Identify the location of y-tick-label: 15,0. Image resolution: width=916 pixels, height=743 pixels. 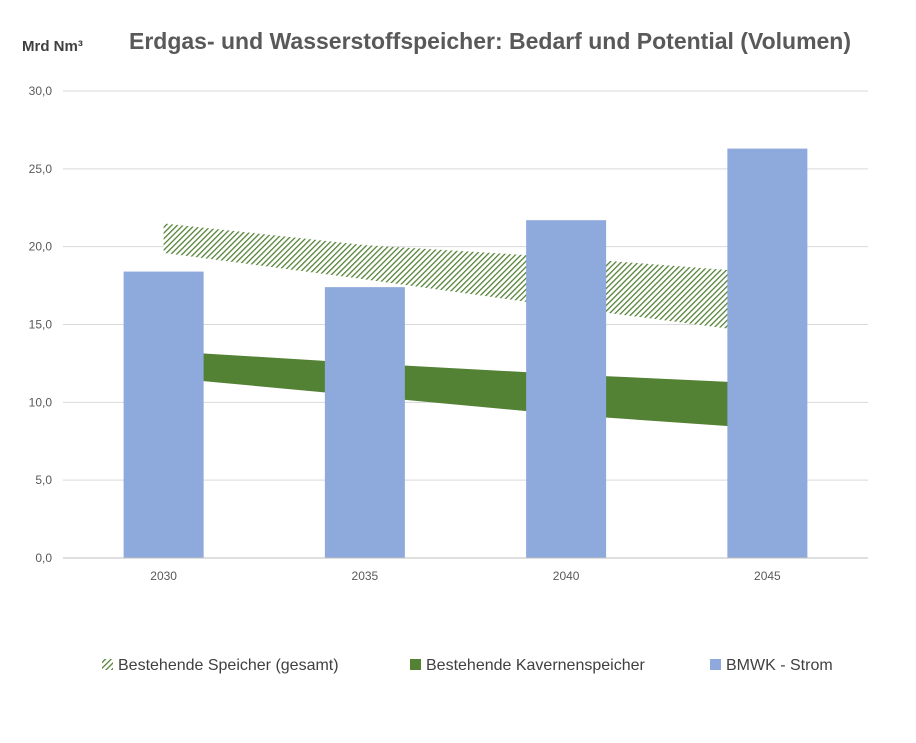
(41, 325).